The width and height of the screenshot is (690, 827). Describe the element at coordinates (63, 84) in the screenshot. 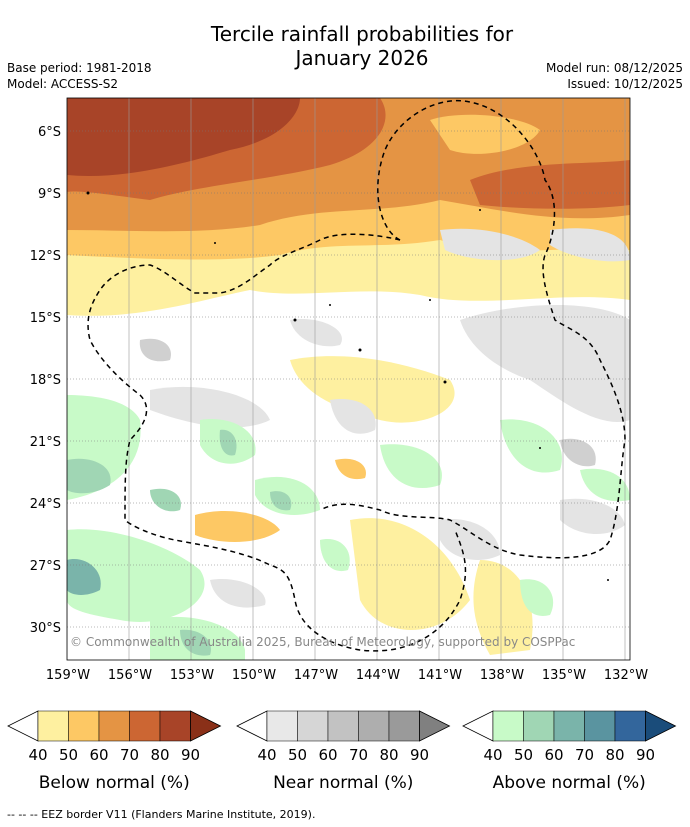

I see `model-name: Model: ACCESS-S2` at that location.